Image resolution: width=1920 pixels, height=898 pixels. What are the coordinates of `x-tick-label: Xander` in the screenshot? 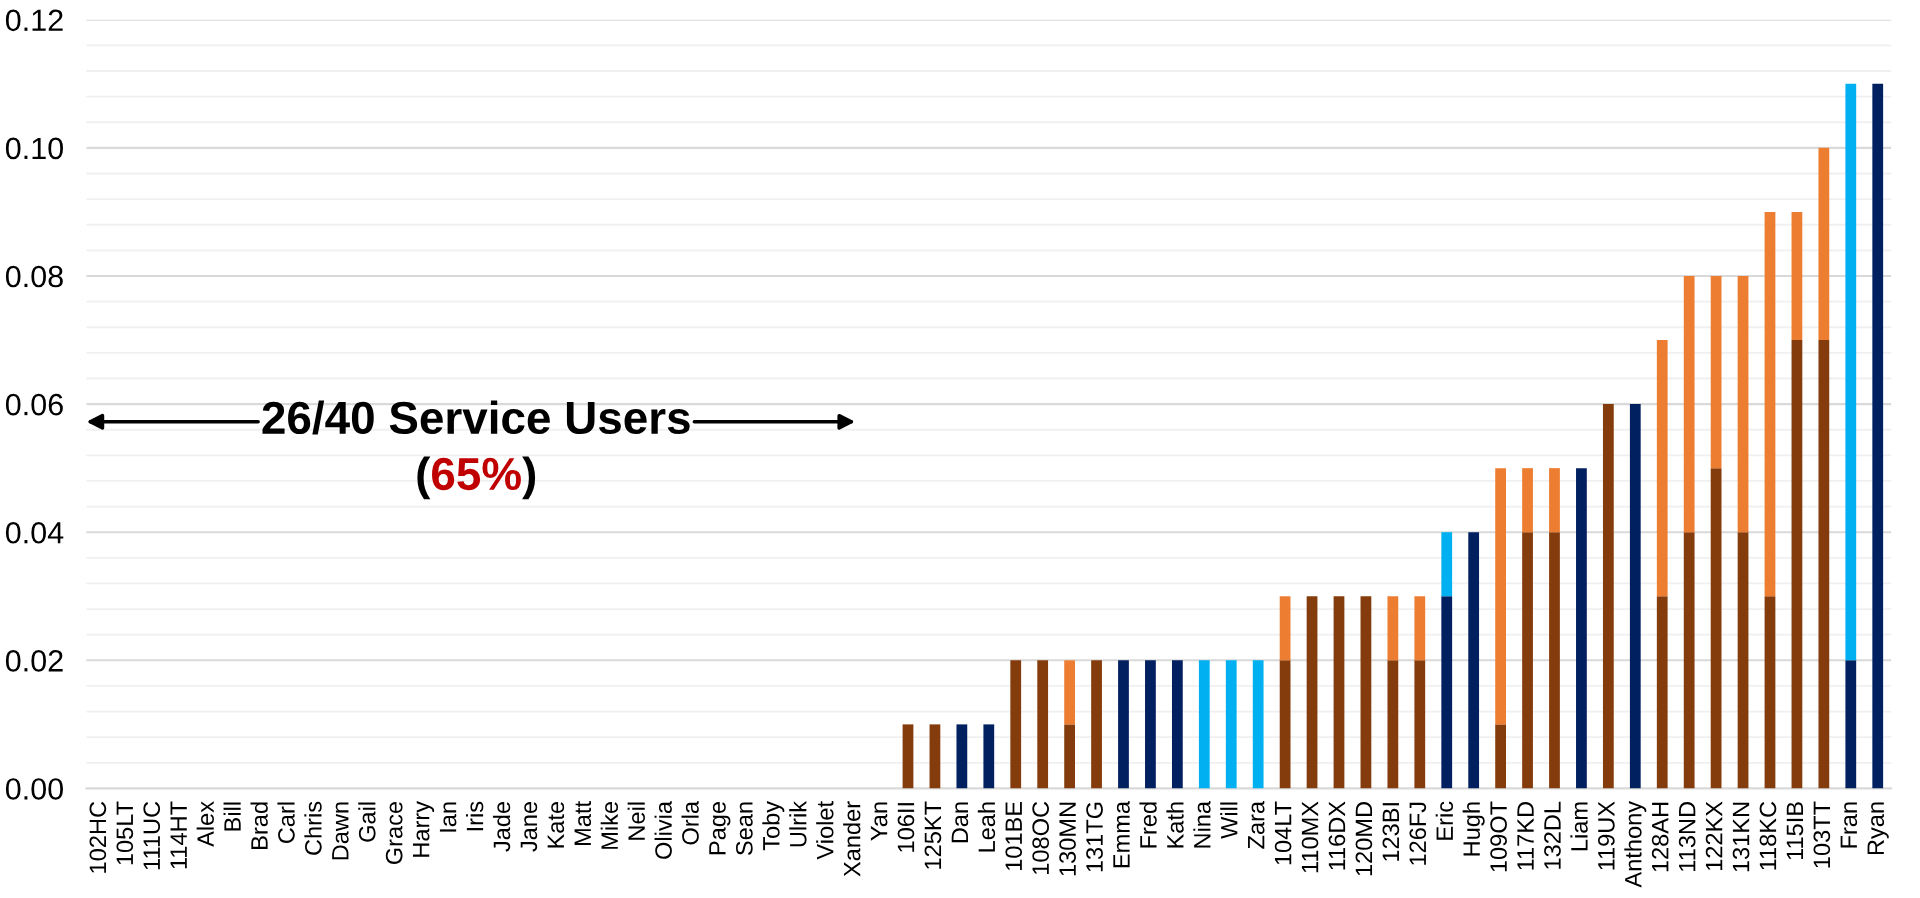 It's located at (852, 839).